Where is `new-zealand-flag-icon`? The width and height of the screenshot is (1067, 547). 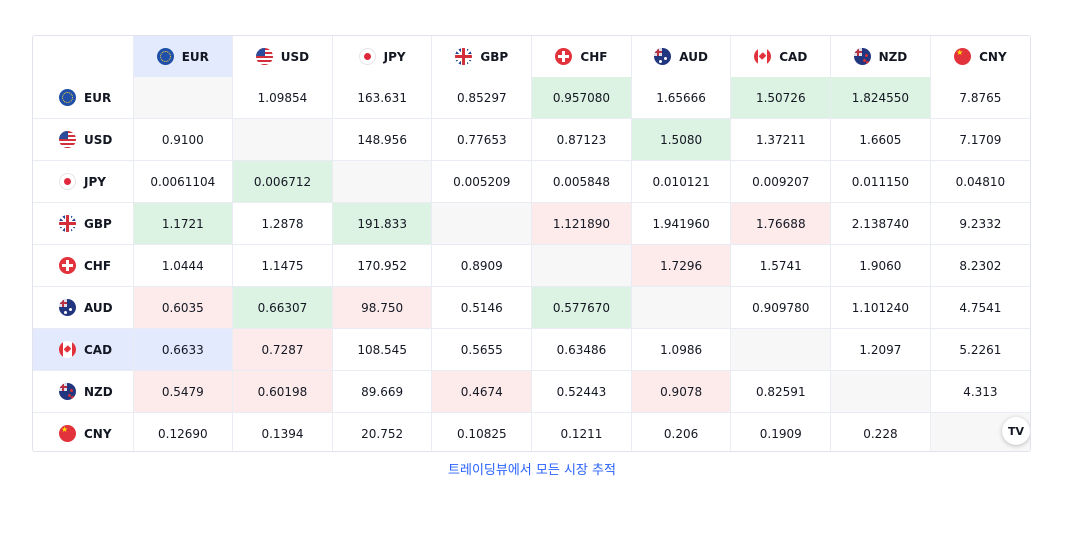 new-zealand-flag-icon is located at coordinates (862, 56).